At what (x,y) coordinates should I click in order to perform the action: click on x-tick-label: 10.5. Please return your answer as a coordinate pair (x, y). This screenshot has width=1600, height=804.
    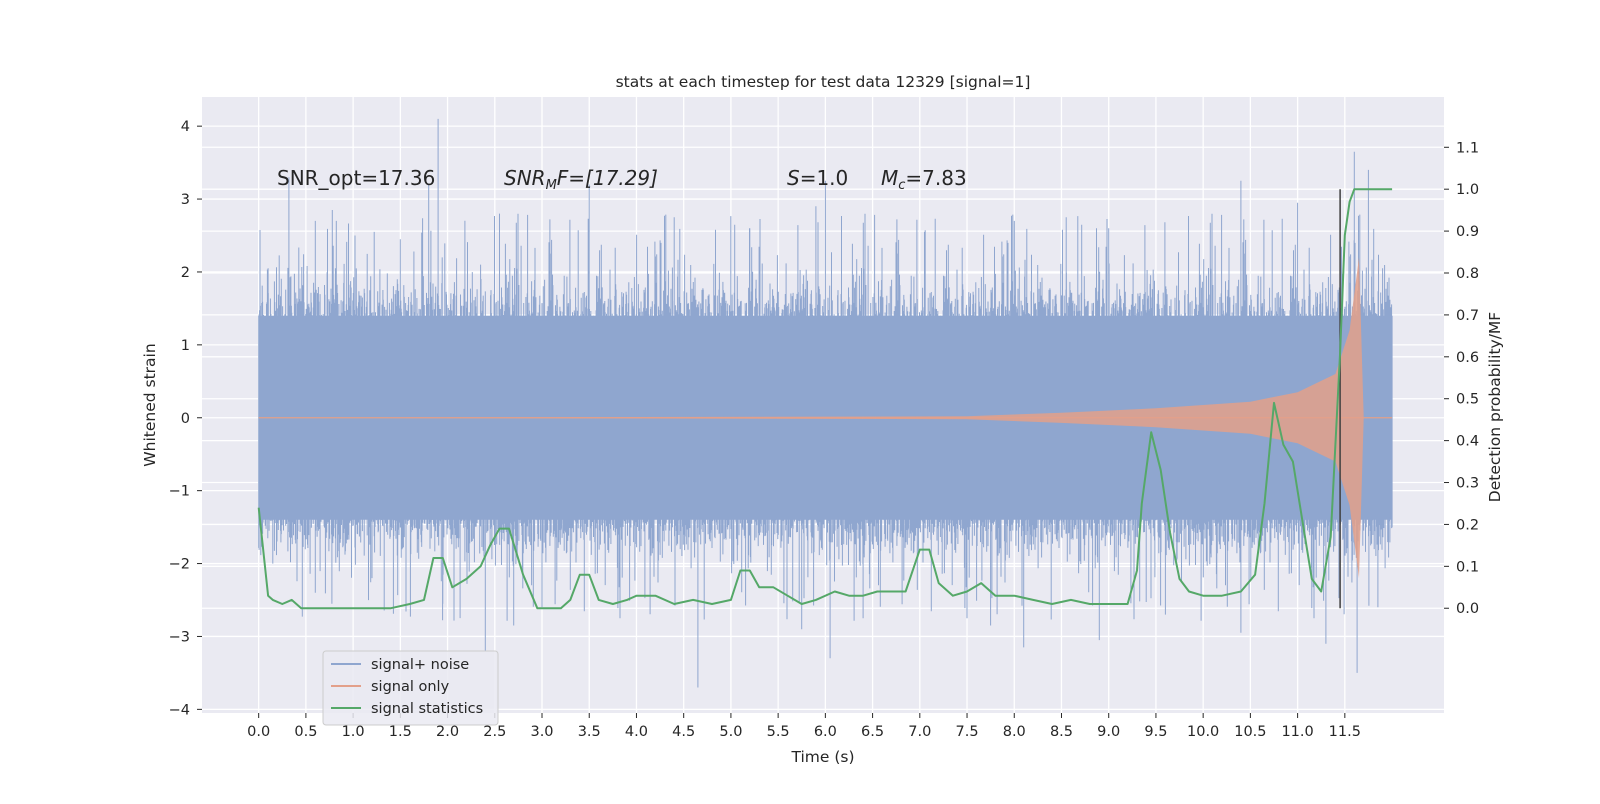
    Looking at the image, I should click on (1250, 732).